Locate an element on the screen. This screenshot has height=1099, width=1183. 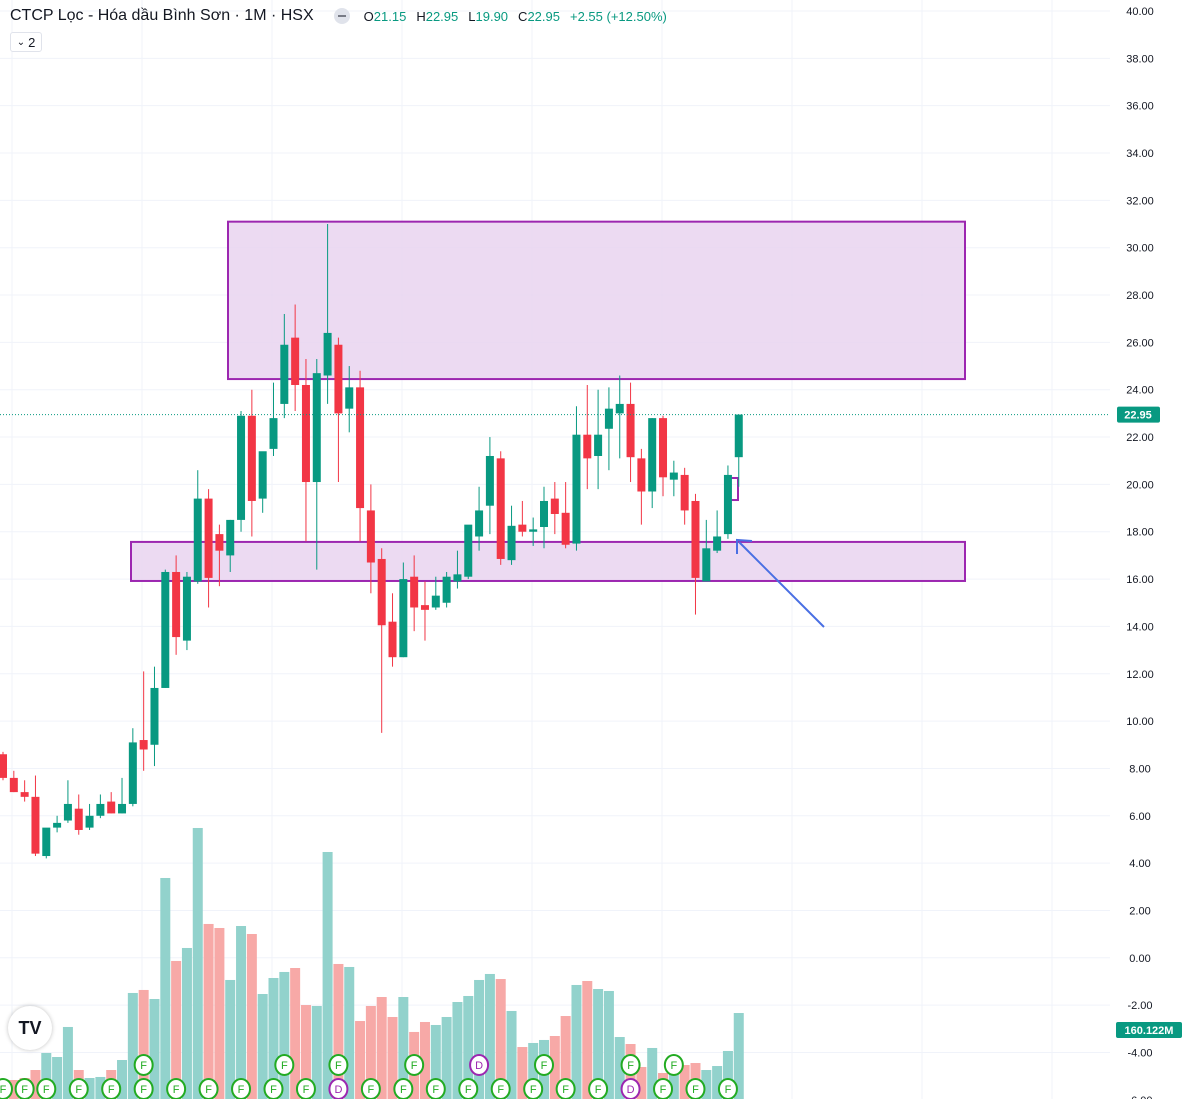
y-tick-label: -6.00 is located at coordinates (1139, 1097).